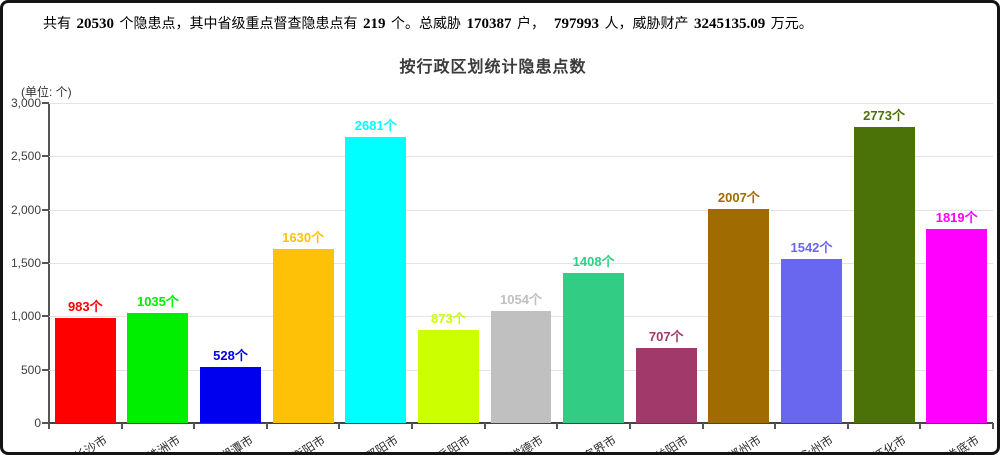  What do you see at coordinates (448, 318) in the screenshot?
I see `bar-value-label: 873个` at bounding box center [448, 318].